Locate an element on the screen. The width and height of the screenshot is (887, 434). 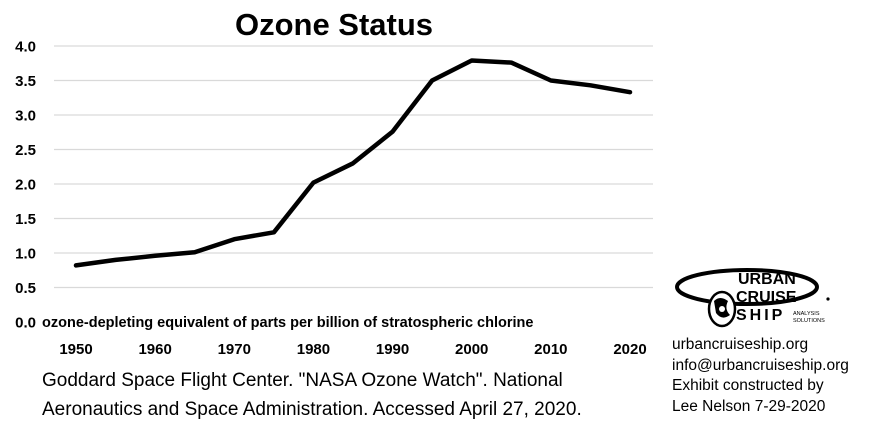
y-tick-label: 1.0 is located at coordinates (25, 254).